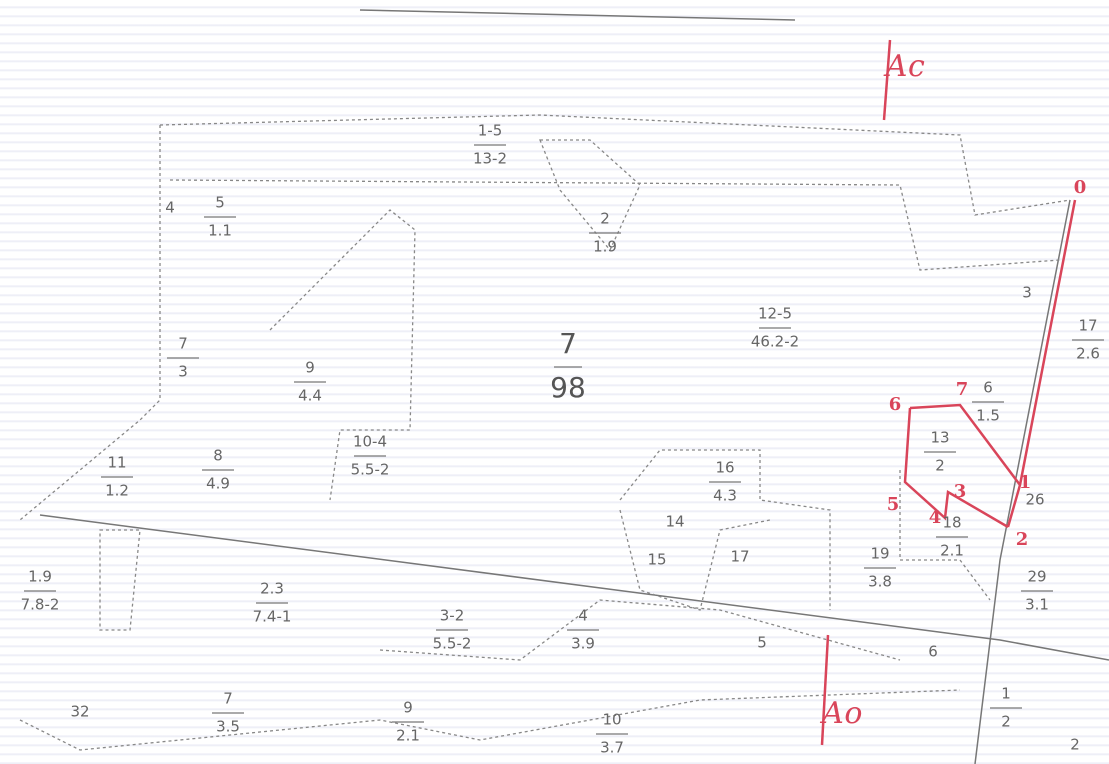 The image size is (1109, 764). What do you see at coordinates (272, 617) in the screenshot?
I see `parcel-area: 7.4-1` at bounding box center [272, 617].